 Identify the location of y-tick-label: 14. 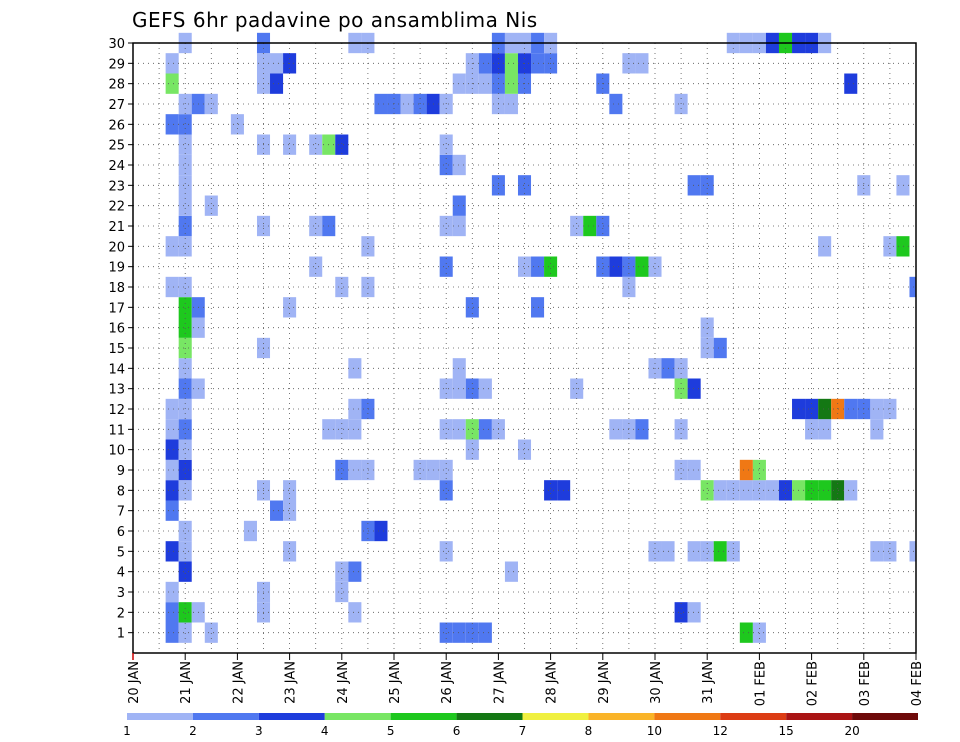
(116, 369).